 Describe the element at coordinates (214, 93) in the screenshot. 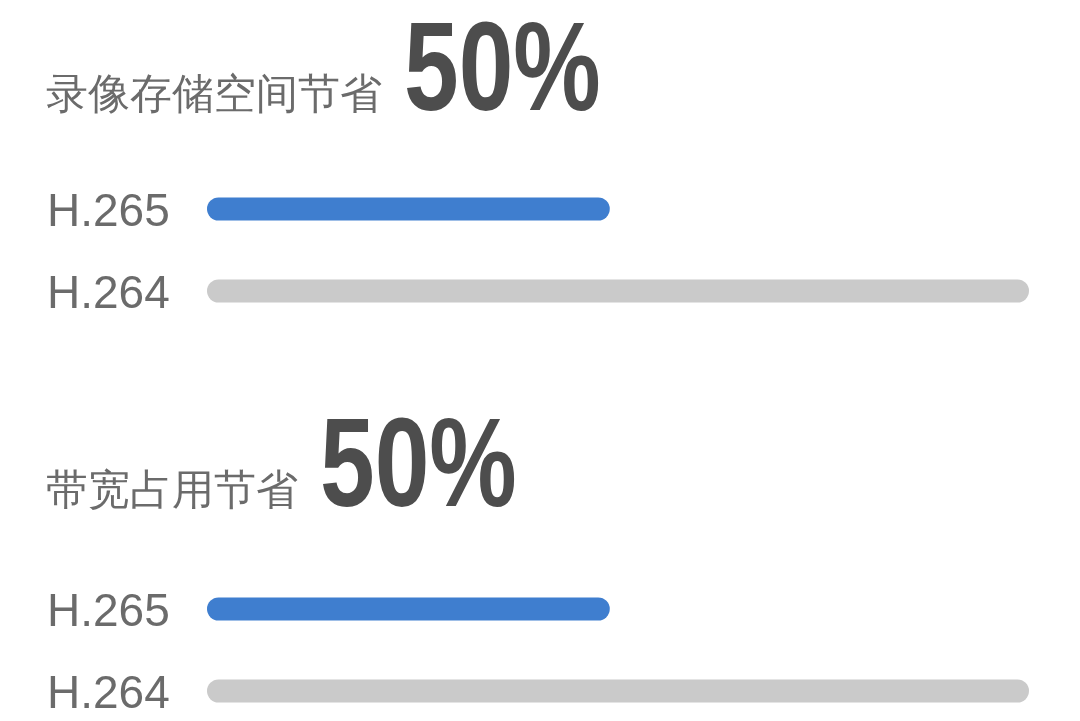

I see `chart-title: 录像存储空间节省` at that location.